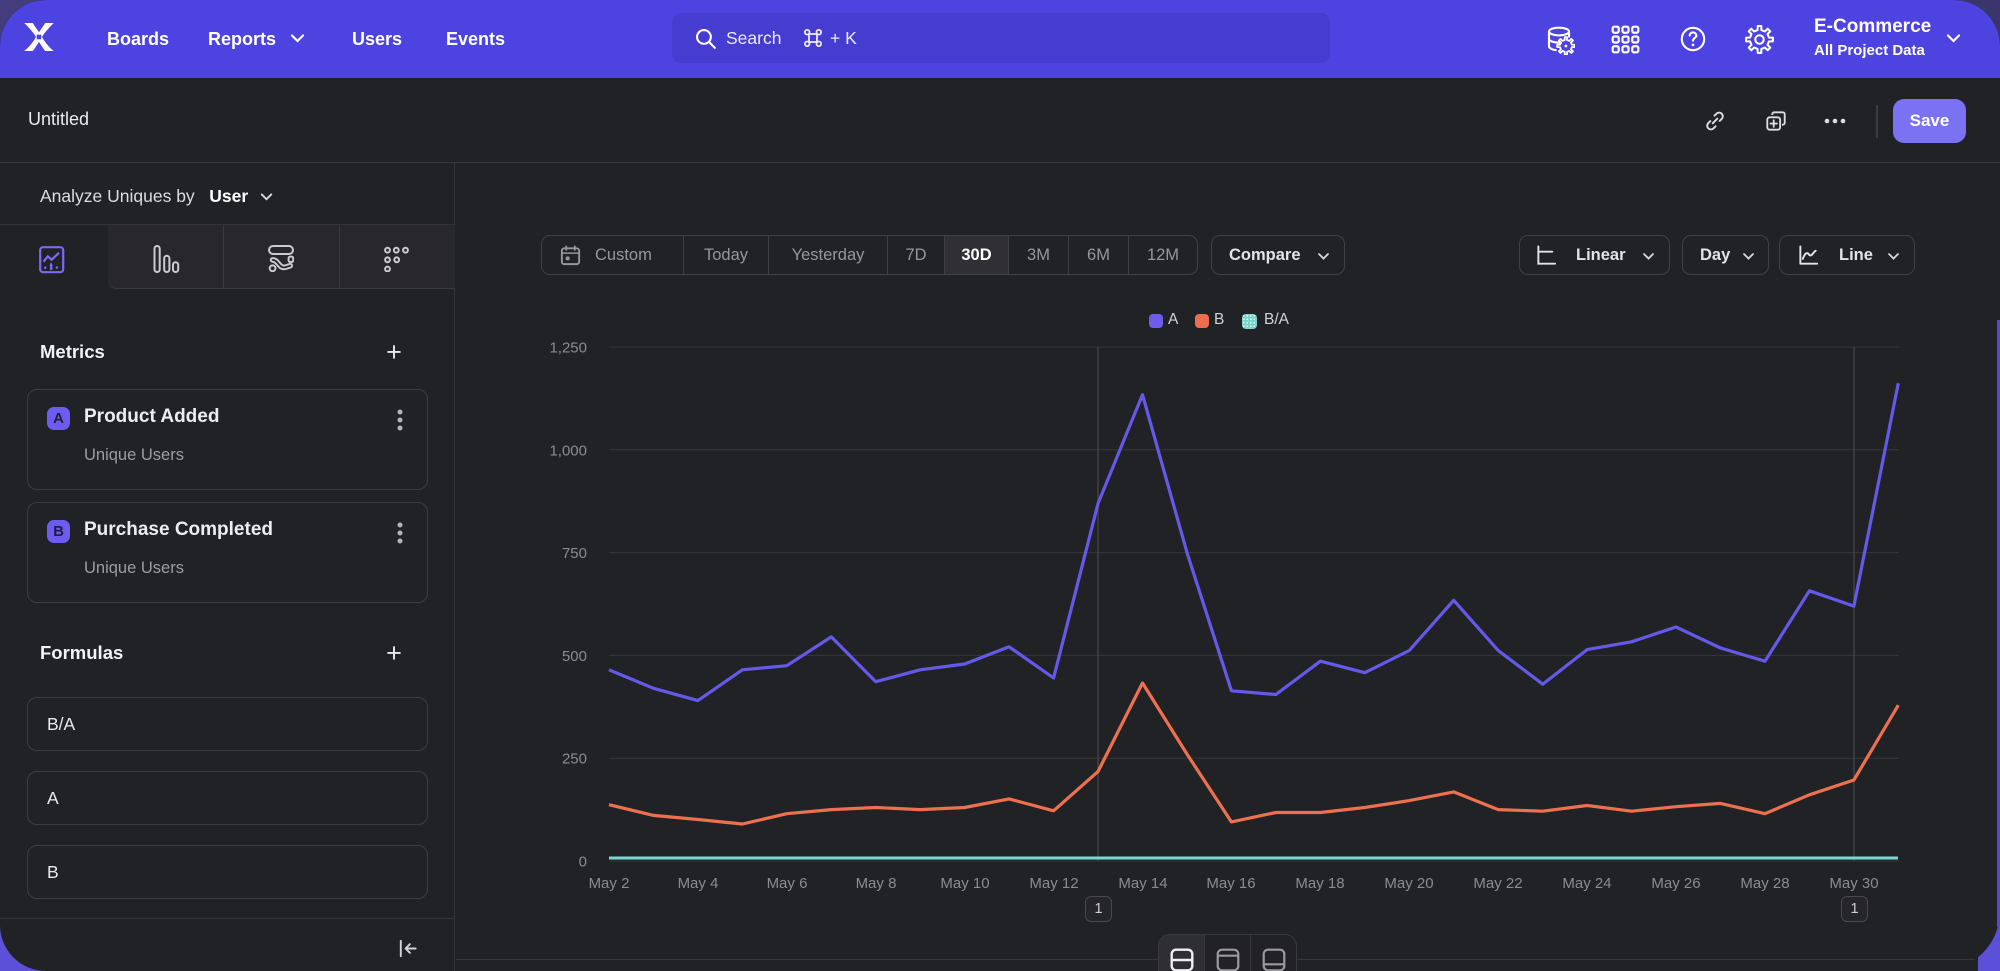 The width and height of the screenshot is (2000, 971). Describe the element at coordinates (876, 883) in the screenshot. I see `svg-text: May 8` at that location.